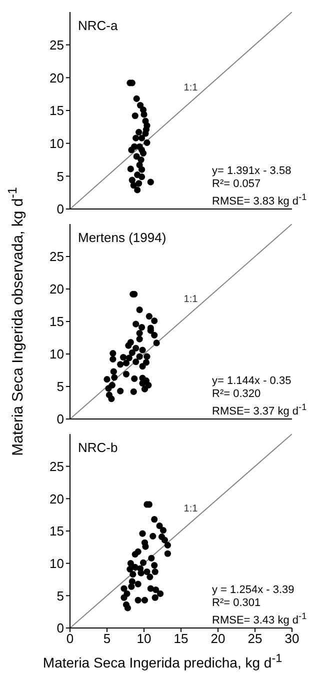 This screenshot has height=685, width=325. I want to click on text: Mertens (1994), so click(122, 237).